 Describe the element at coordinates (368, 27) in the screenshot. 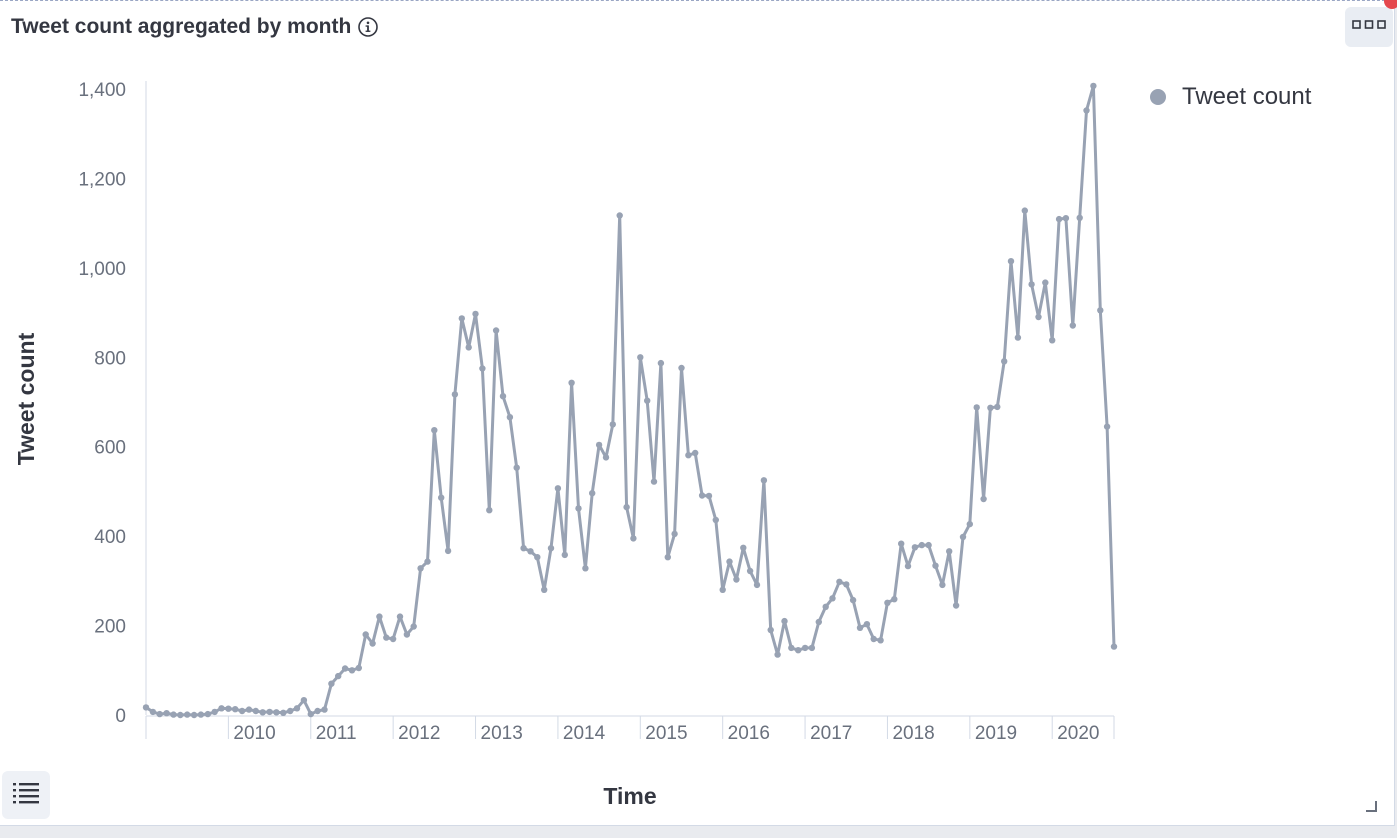

I see `info-circle-icon` at that location.